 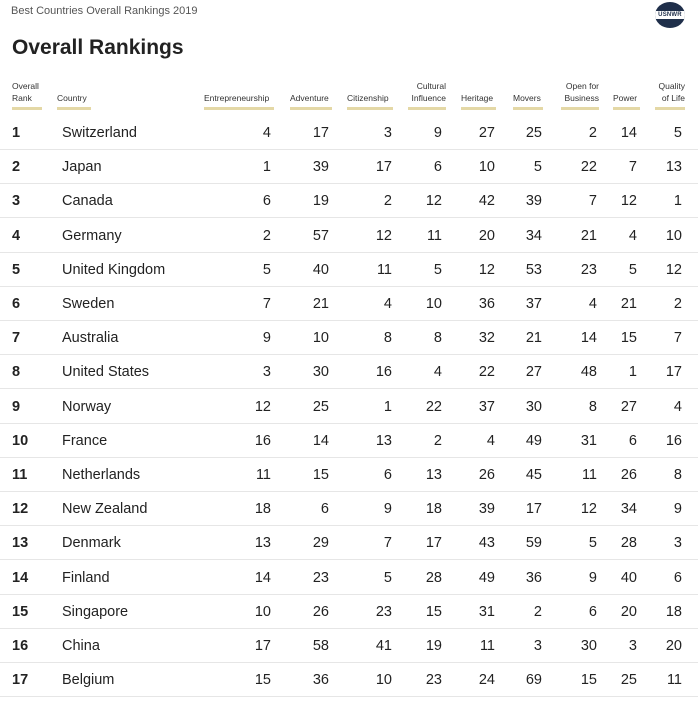 I want to click on citizenship-cell: 3, so click(x=387, y=133).